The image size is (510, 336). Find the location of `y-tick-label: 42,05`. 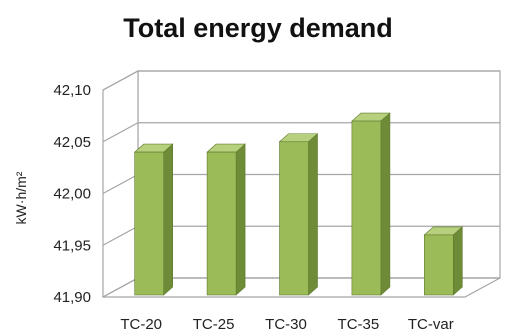

y-tick-label: 42,05 is located at coordinates (72, 142).